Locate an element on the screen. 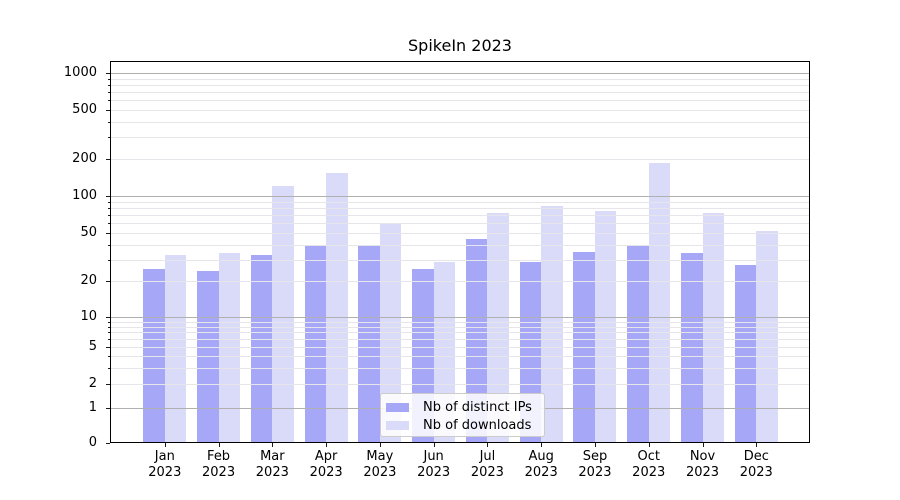  xtick-label-feb-2023: Feb 2023 is located at coordinates (219, 464).